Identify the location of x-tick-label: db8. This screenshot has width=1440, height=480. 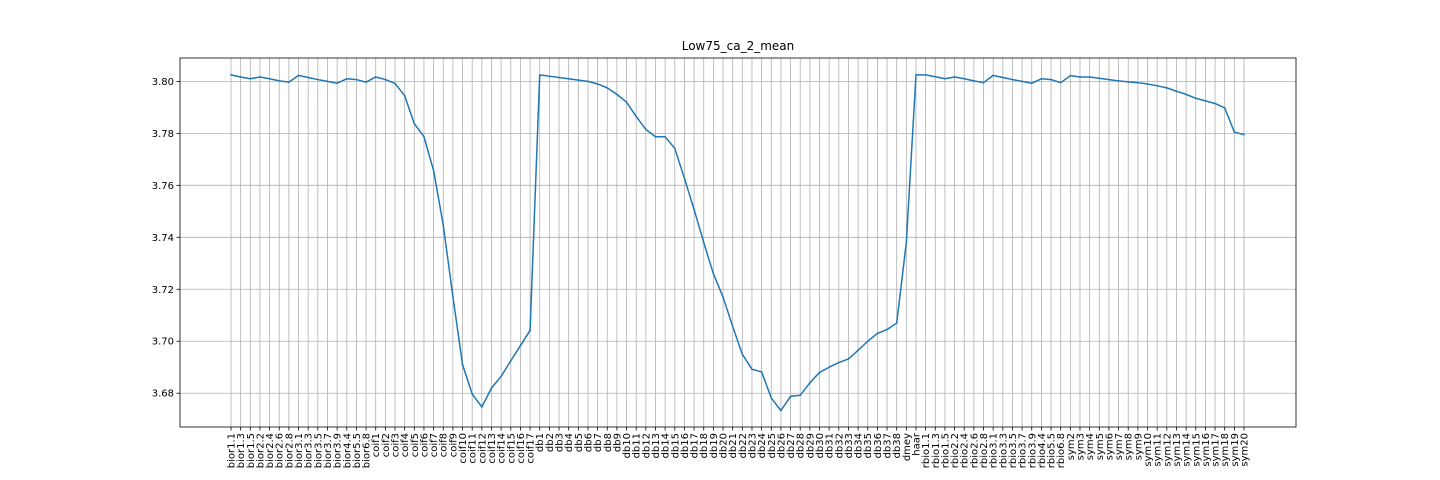
(608, 442).